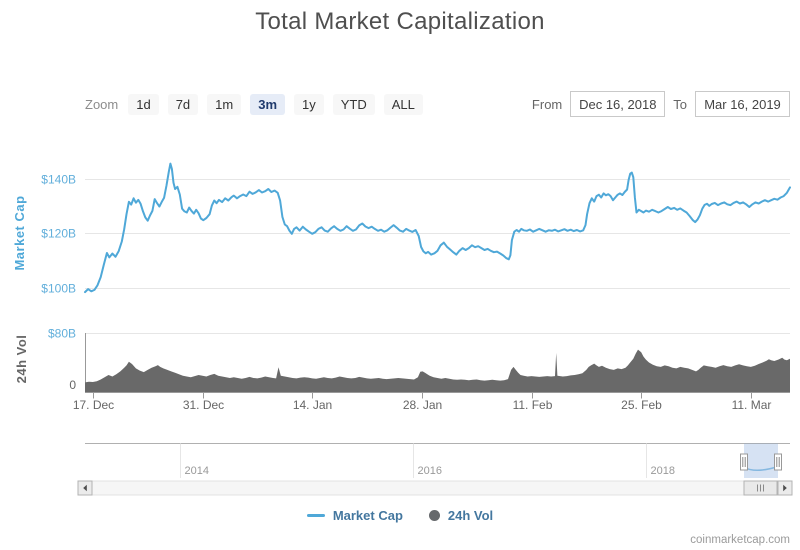 The image size is (800, 550). I want to click on volume-series, so click(437, 370).